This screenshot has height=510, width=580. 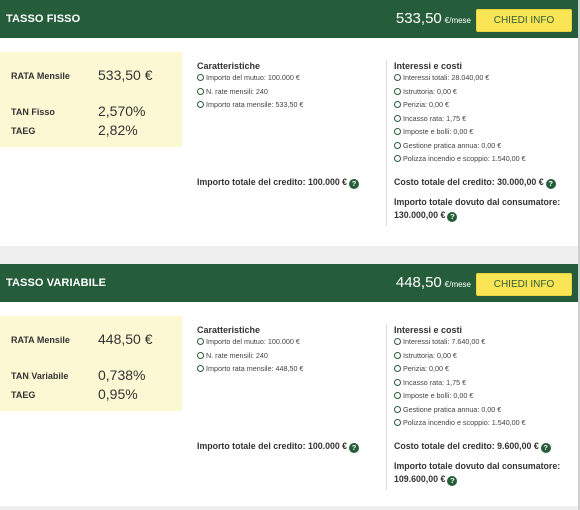 I want to click on cost-item: Interessi totali: 28.040,00 €, so click(x=460, y=78).